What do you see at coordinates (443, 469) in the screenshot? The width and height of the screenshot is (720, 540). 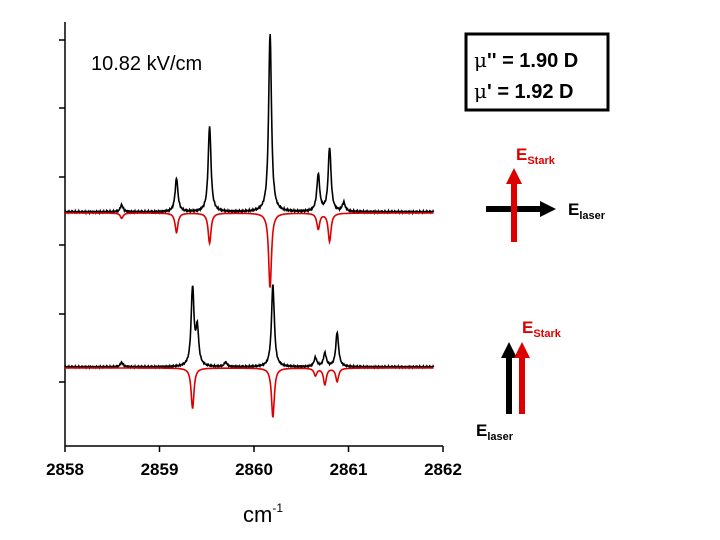 I see `x-tick-label: 2862` at bounding box center [443, 469].